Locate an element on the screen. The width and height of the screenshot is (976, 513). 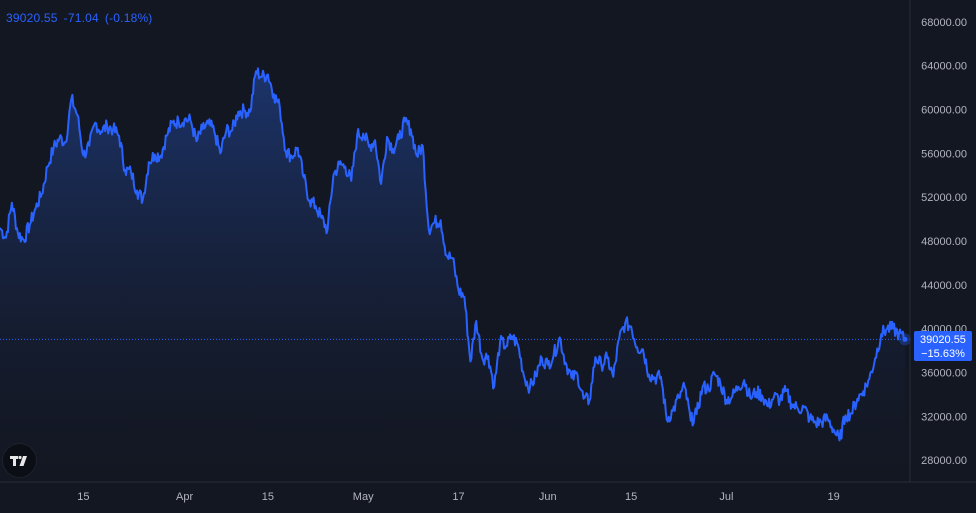
y-tick-label: 60000.00 is located at coordinates (944, 111).